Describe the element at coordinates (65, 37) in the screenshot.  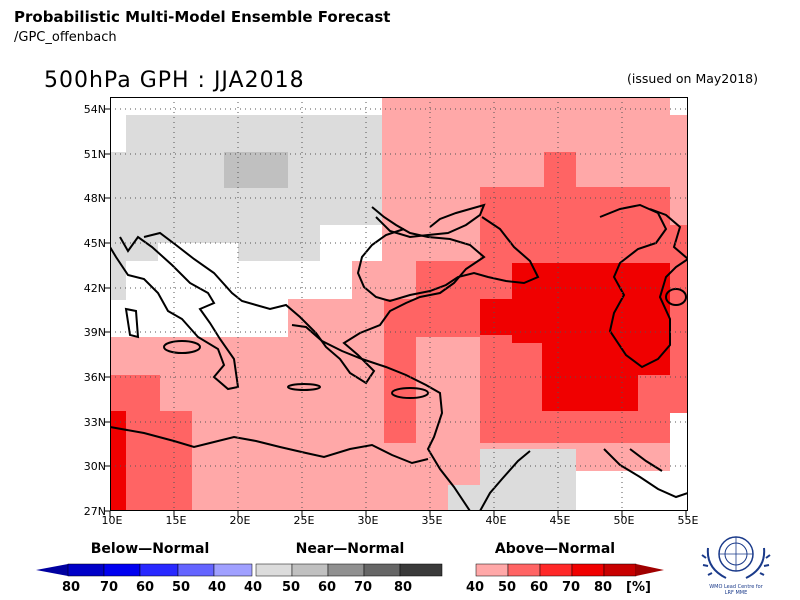
I see `header-subtitle: /GPC_offenbach` at that location.